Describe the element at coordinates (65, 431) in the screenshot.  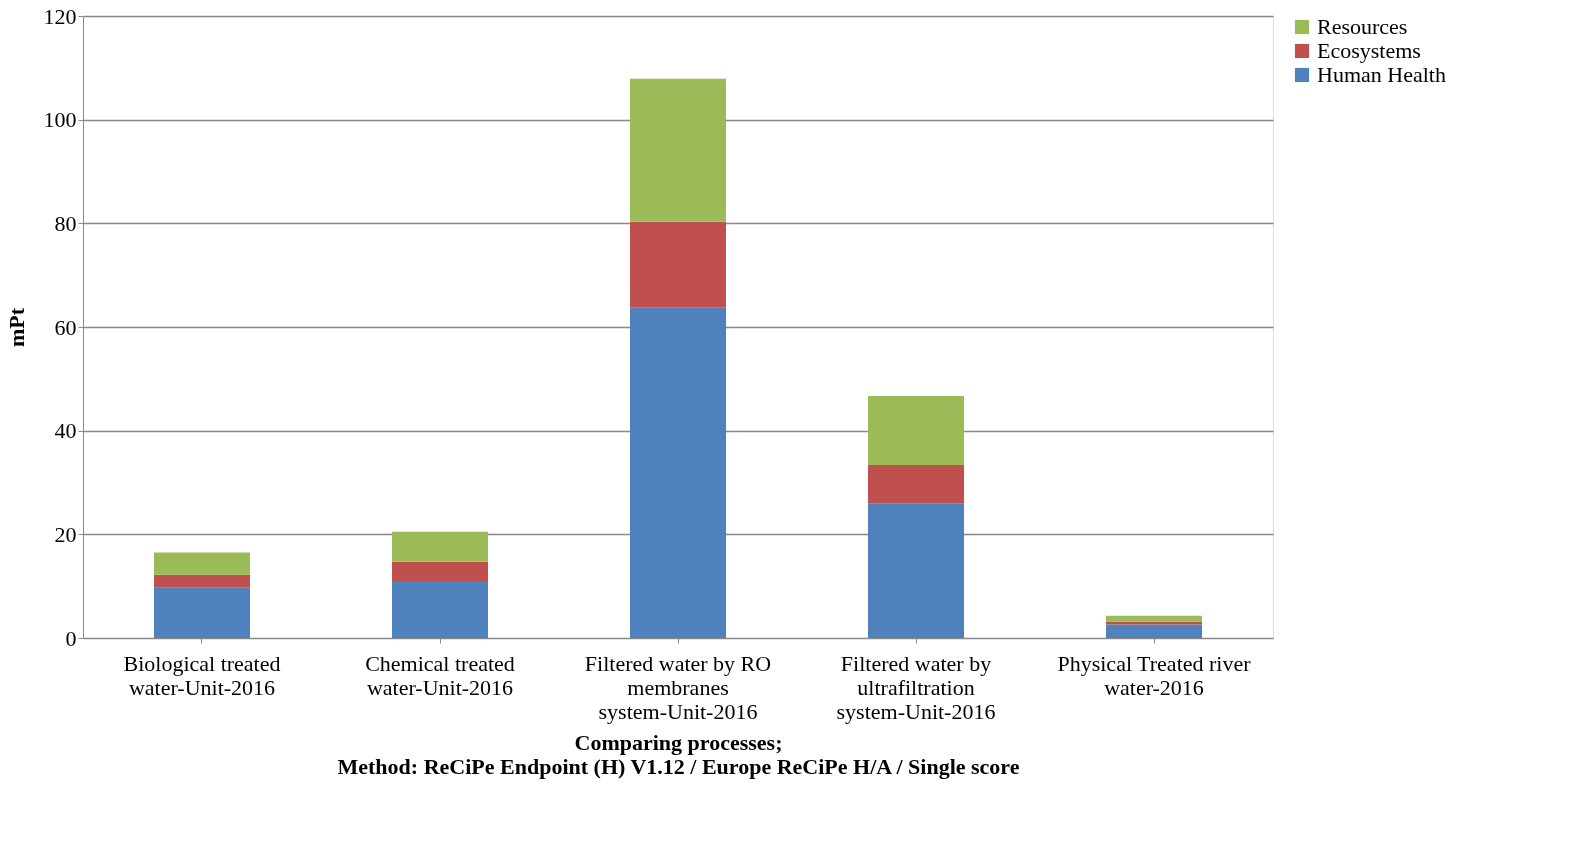
I see `y-tick-label: 40` at that location.